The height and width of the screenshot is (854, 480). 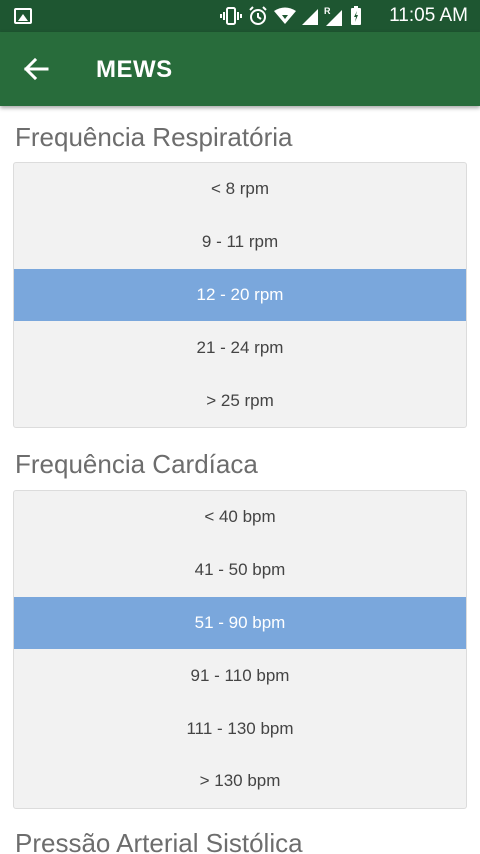 I want to click on respiratory-rate-option-selected: 12 - 20 rpm, so click(x=240, y=295).